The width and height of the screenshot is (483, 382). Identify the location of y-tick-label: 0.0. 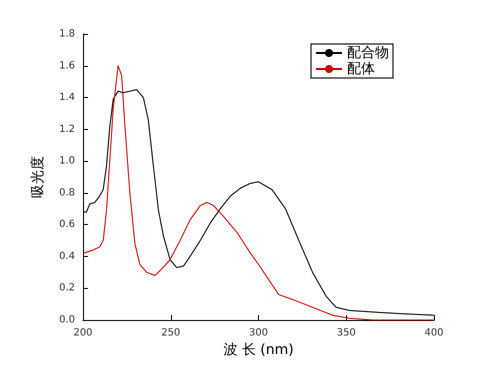
(67, 320).